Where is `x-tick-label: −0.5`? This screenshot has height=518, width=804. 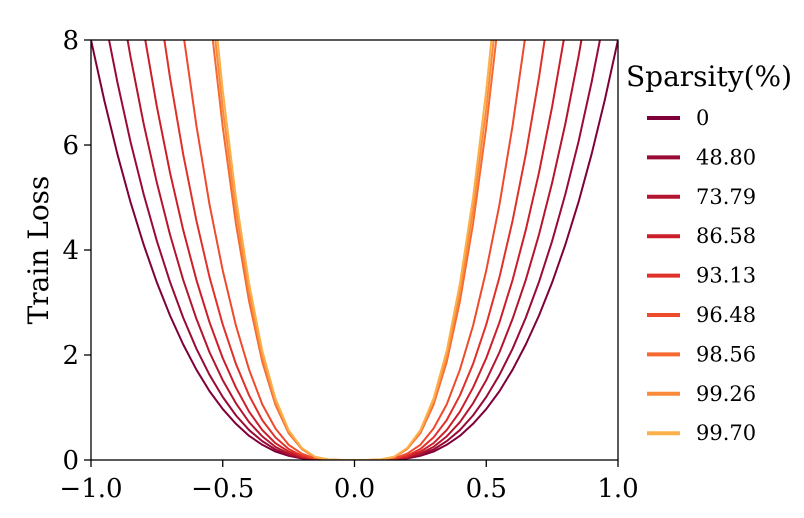
x-tick-label: −0.5 is located at coordinates (222, 489).